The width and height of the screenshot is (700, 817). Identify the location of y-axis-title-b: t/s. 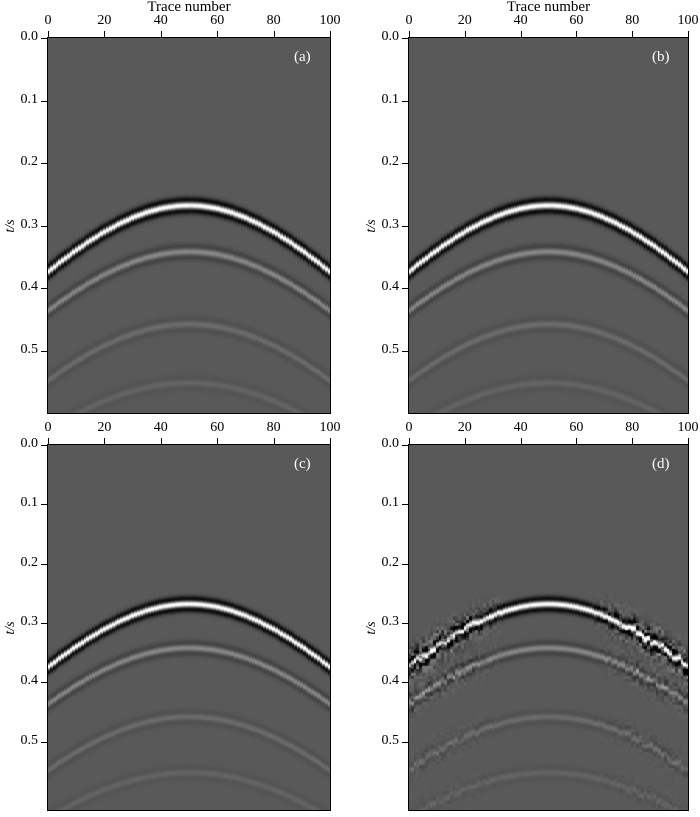
(371, 225).